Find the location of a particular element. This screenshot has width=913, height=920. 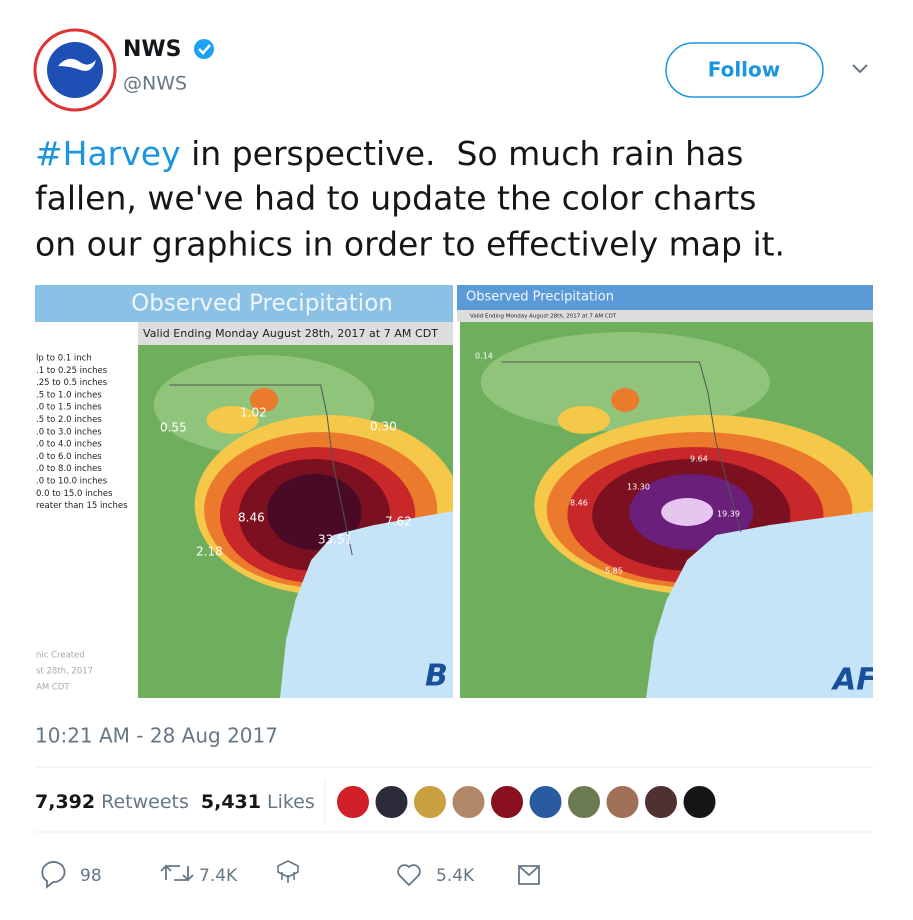

legend-item: lp to 0.1 inch is located at coordinates (64, 359).